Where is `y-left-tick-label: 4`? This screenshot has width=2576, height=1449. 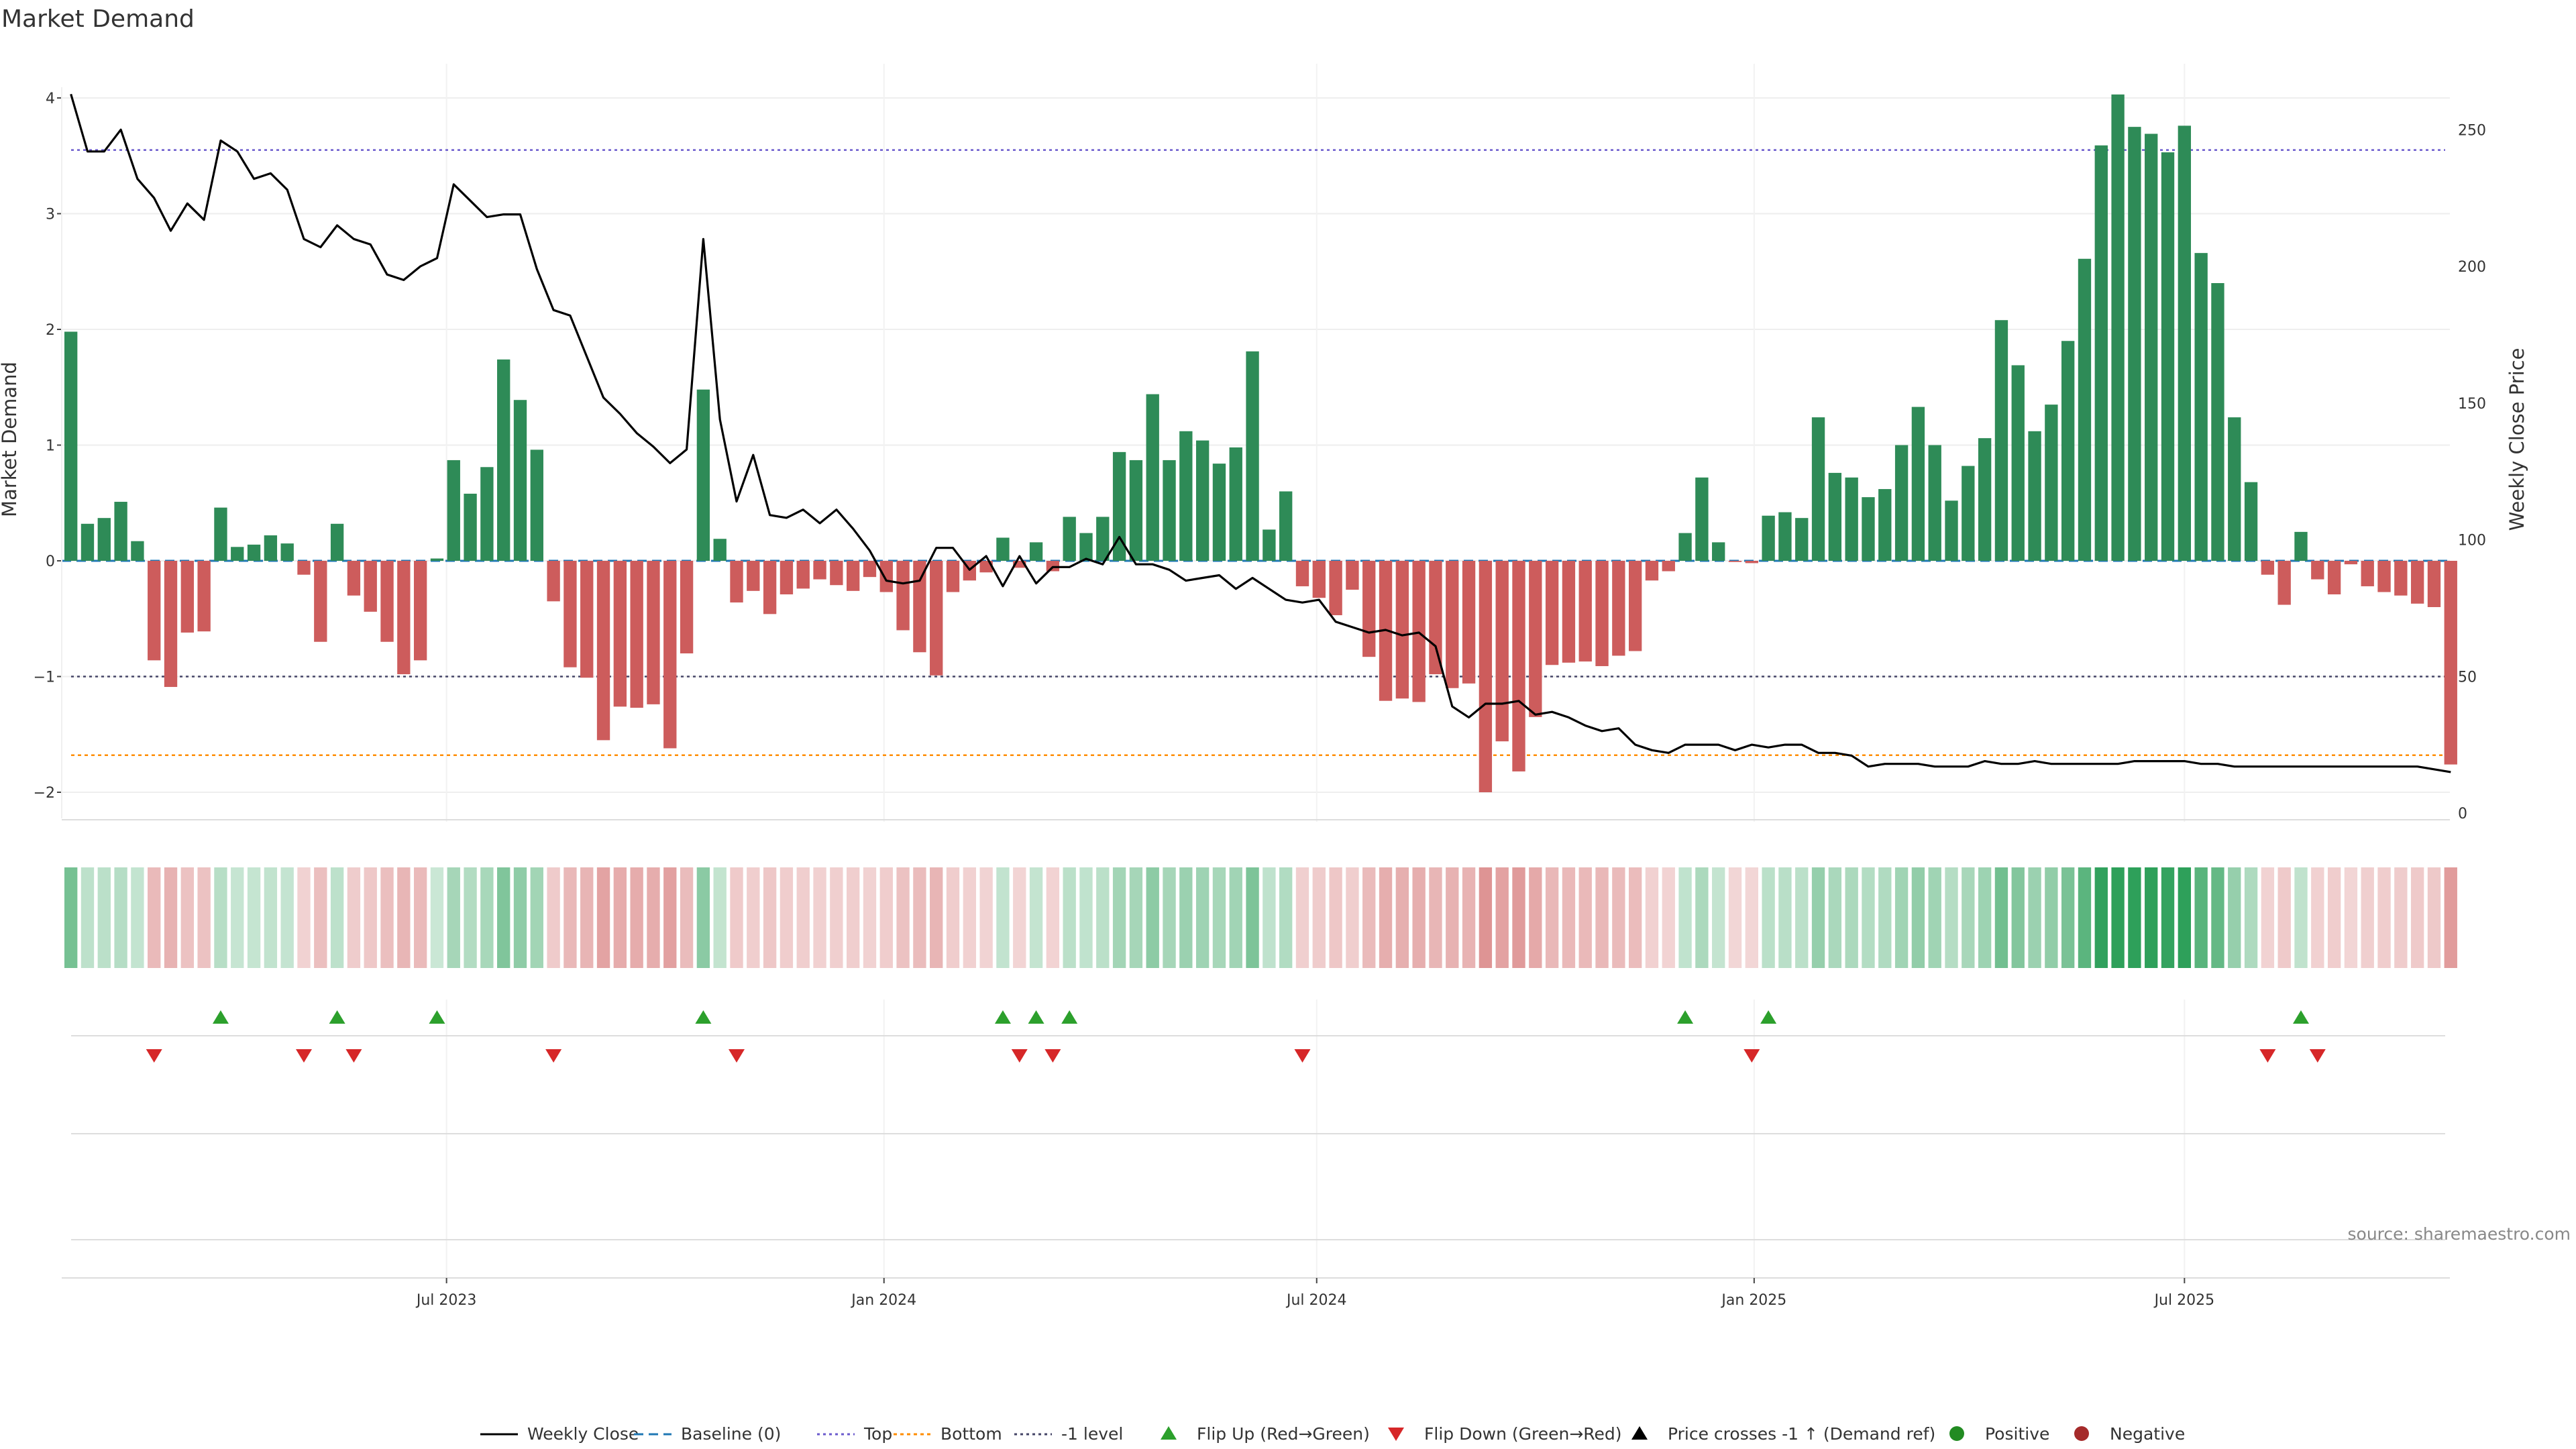
y-left-tick-label: 4 is located at coordinates (50, 99).